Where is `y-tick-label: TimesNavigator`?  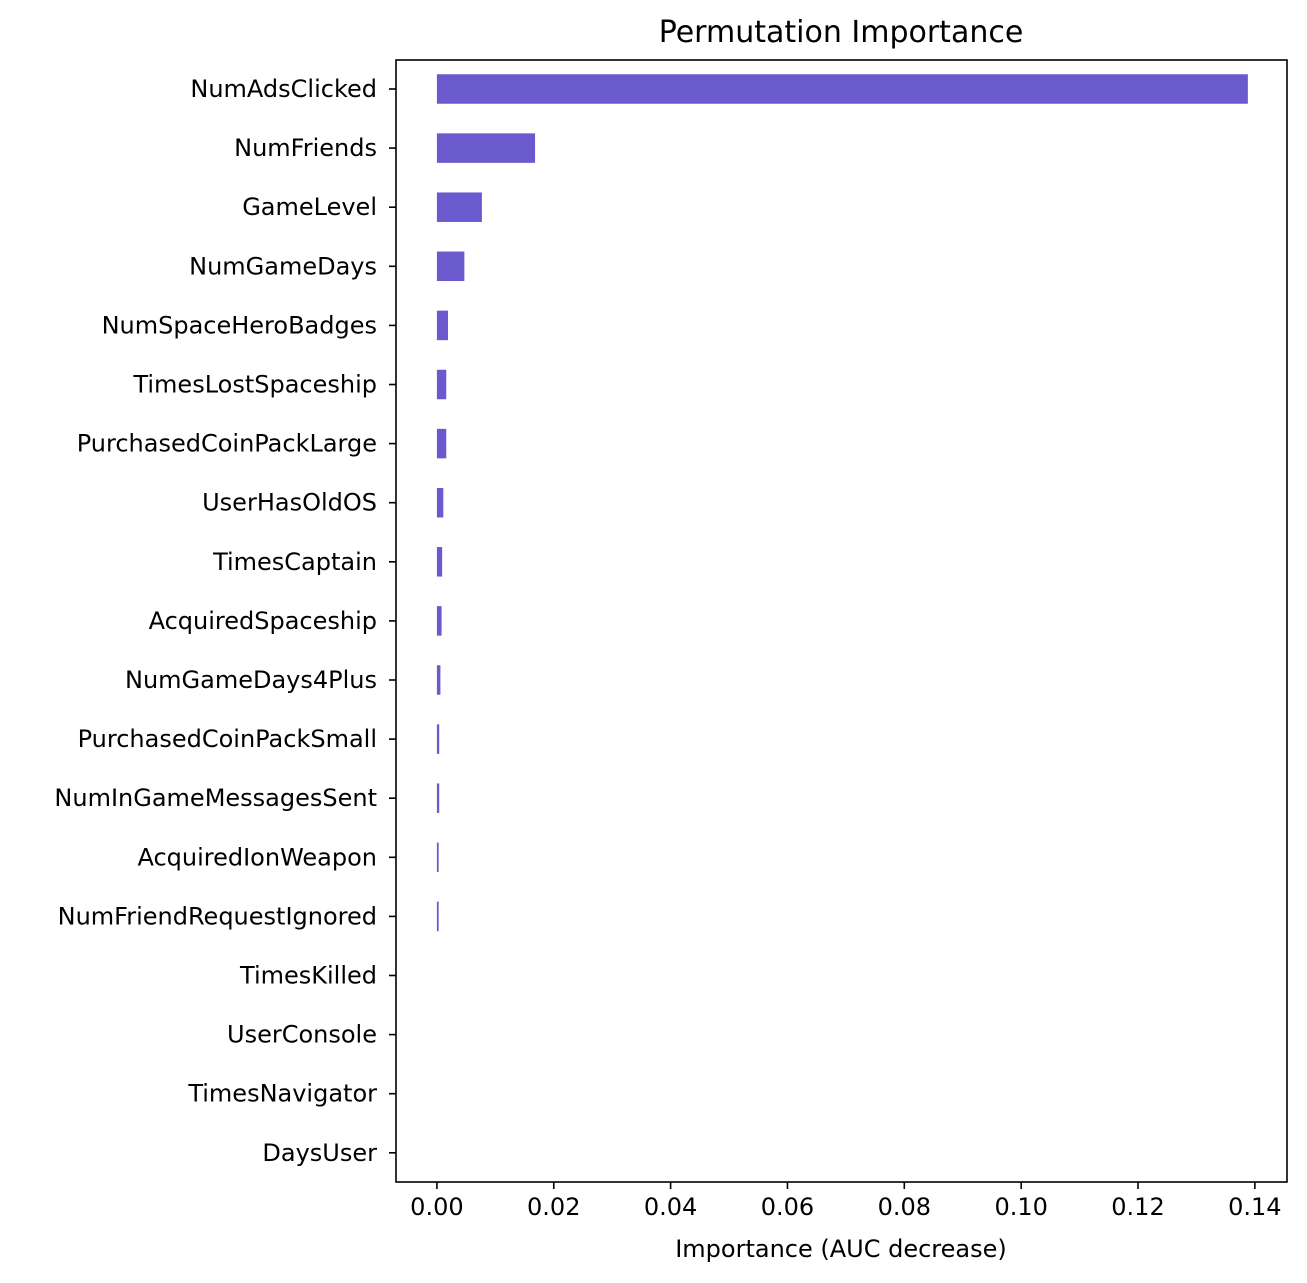 y-tick-label: TimesNavigator is located at coordinates (282, 1094).